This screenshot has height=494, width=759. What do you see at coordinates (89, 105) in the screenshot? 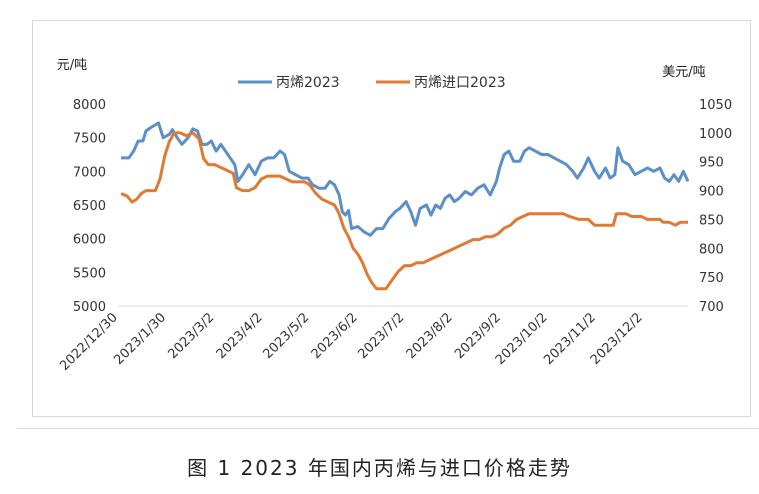
I see `left-tick-label: 8000` at bounding box center [89, 105].